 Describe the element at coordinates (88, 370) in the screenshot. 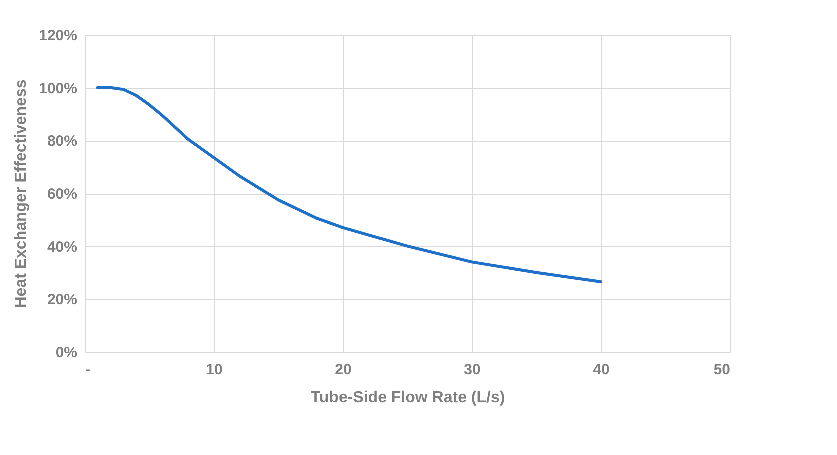

I see `x-tick-label: -` at that location.